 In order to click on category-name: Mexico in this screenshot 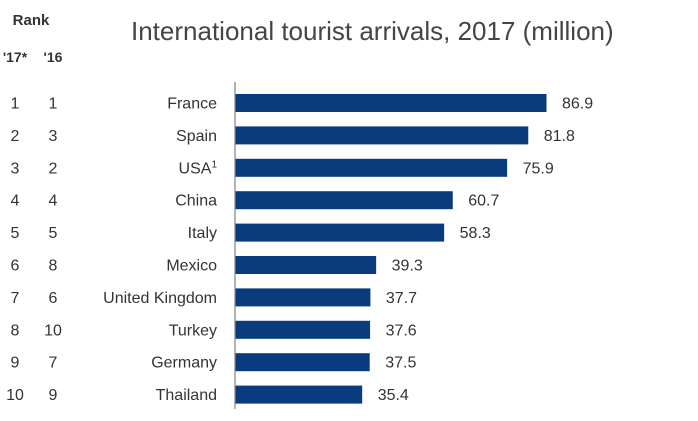, I will do `click(191, 266)`.